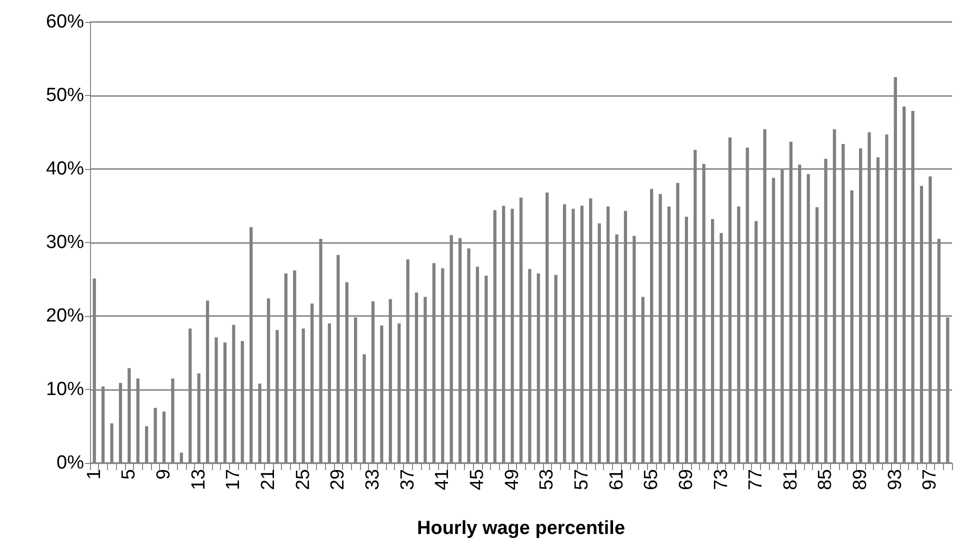 This screenshot has height=545, width=954. What do you see at coordinates (617, 479) in the screenshot?
I see `x-tick-label: 61` at bounding box center [617, 479].